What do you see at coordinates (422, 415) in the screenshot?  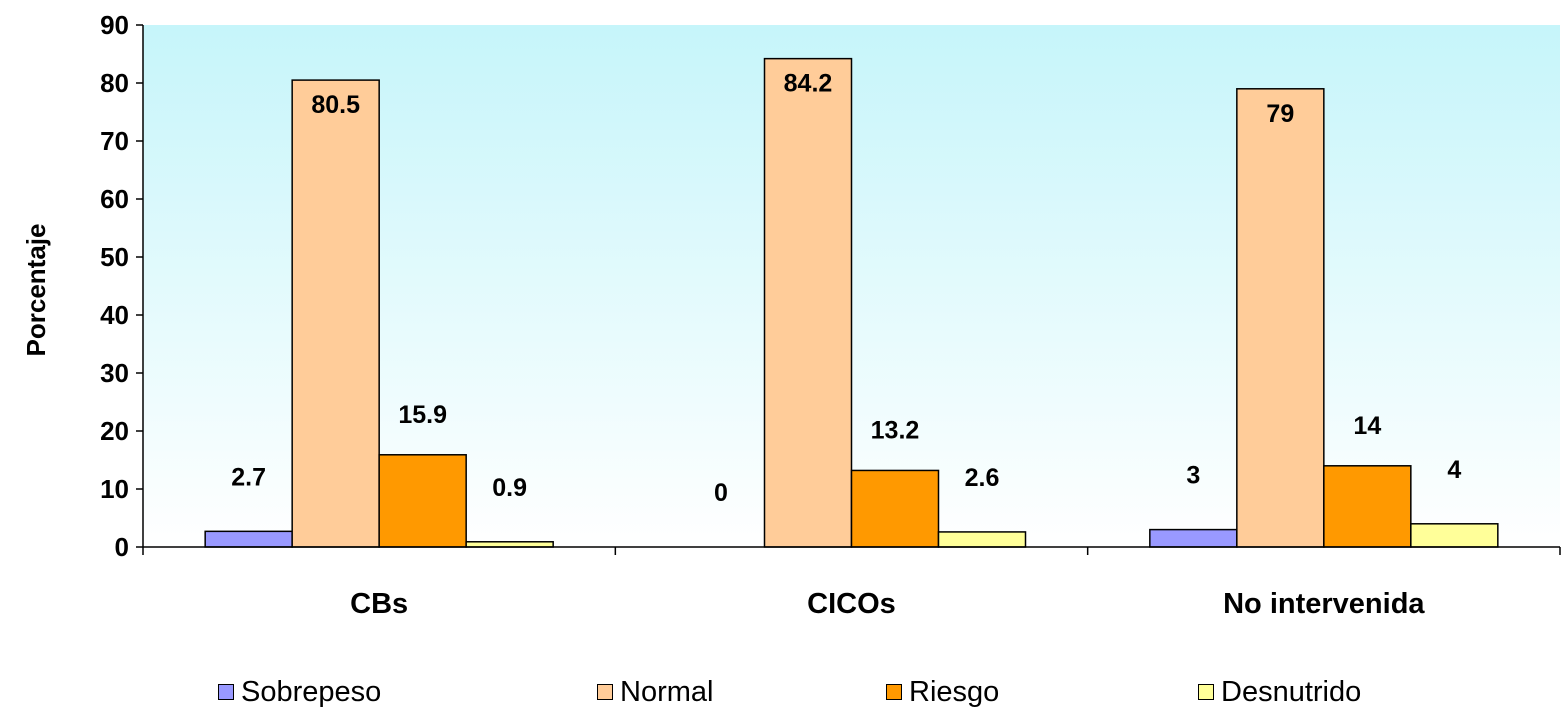 I see `data-label: 15.9` at bounding box center [422, 415].